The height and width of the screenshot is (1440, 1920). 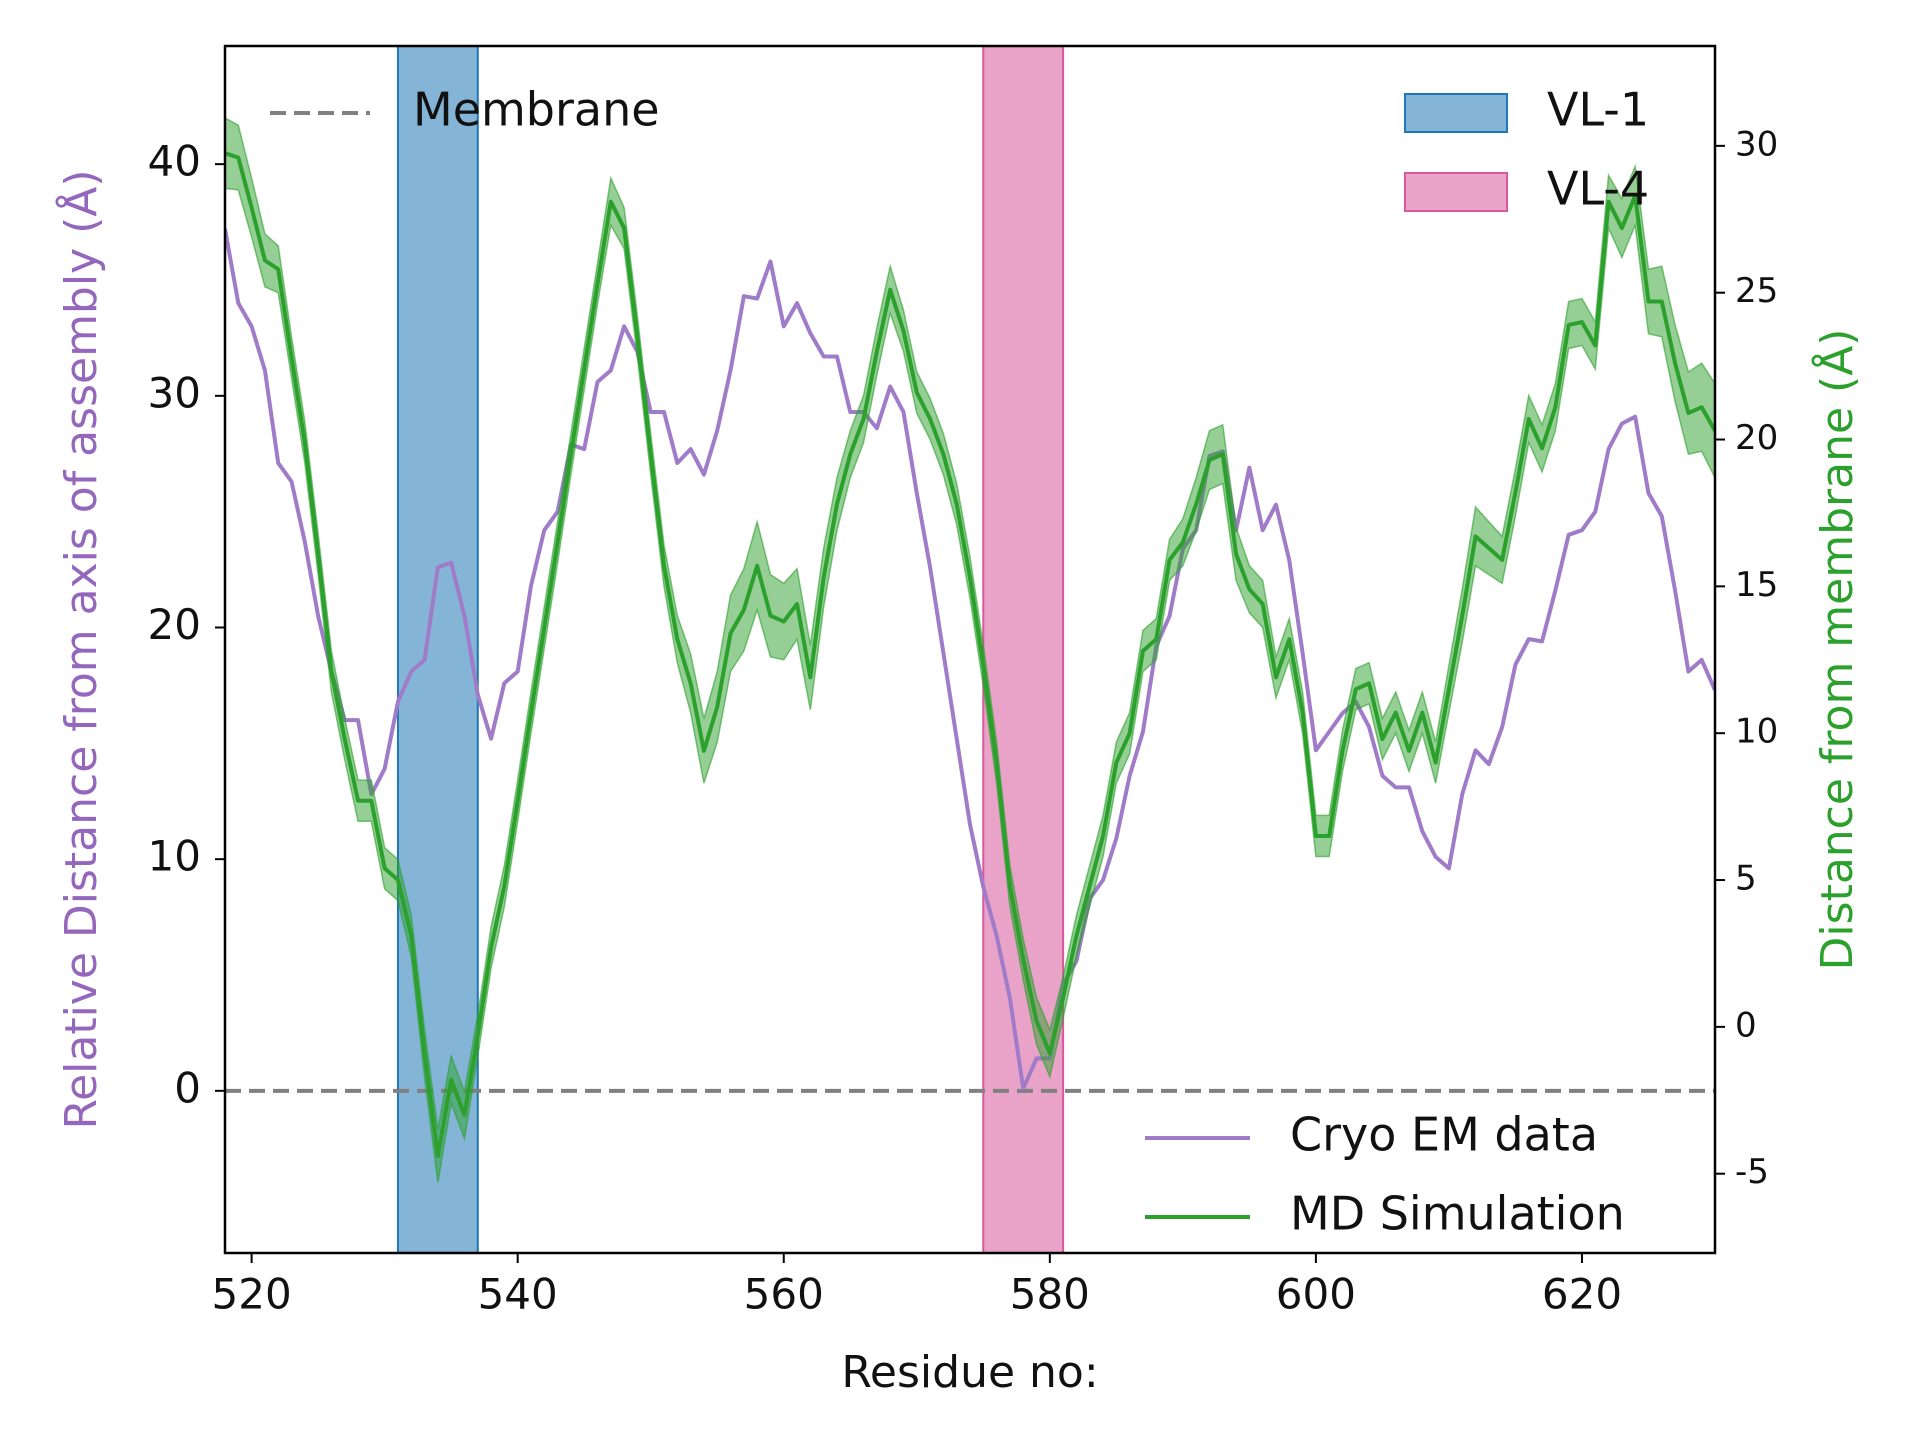 I want to click on y-tick-label: 40, so click(x=174, y=161).